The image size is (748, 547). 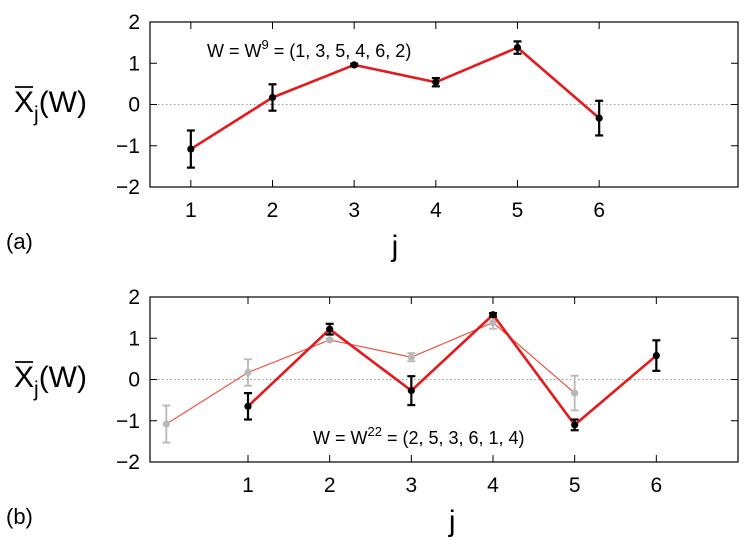 I want to click on panel-label: (b), so click(x=19, y=516).